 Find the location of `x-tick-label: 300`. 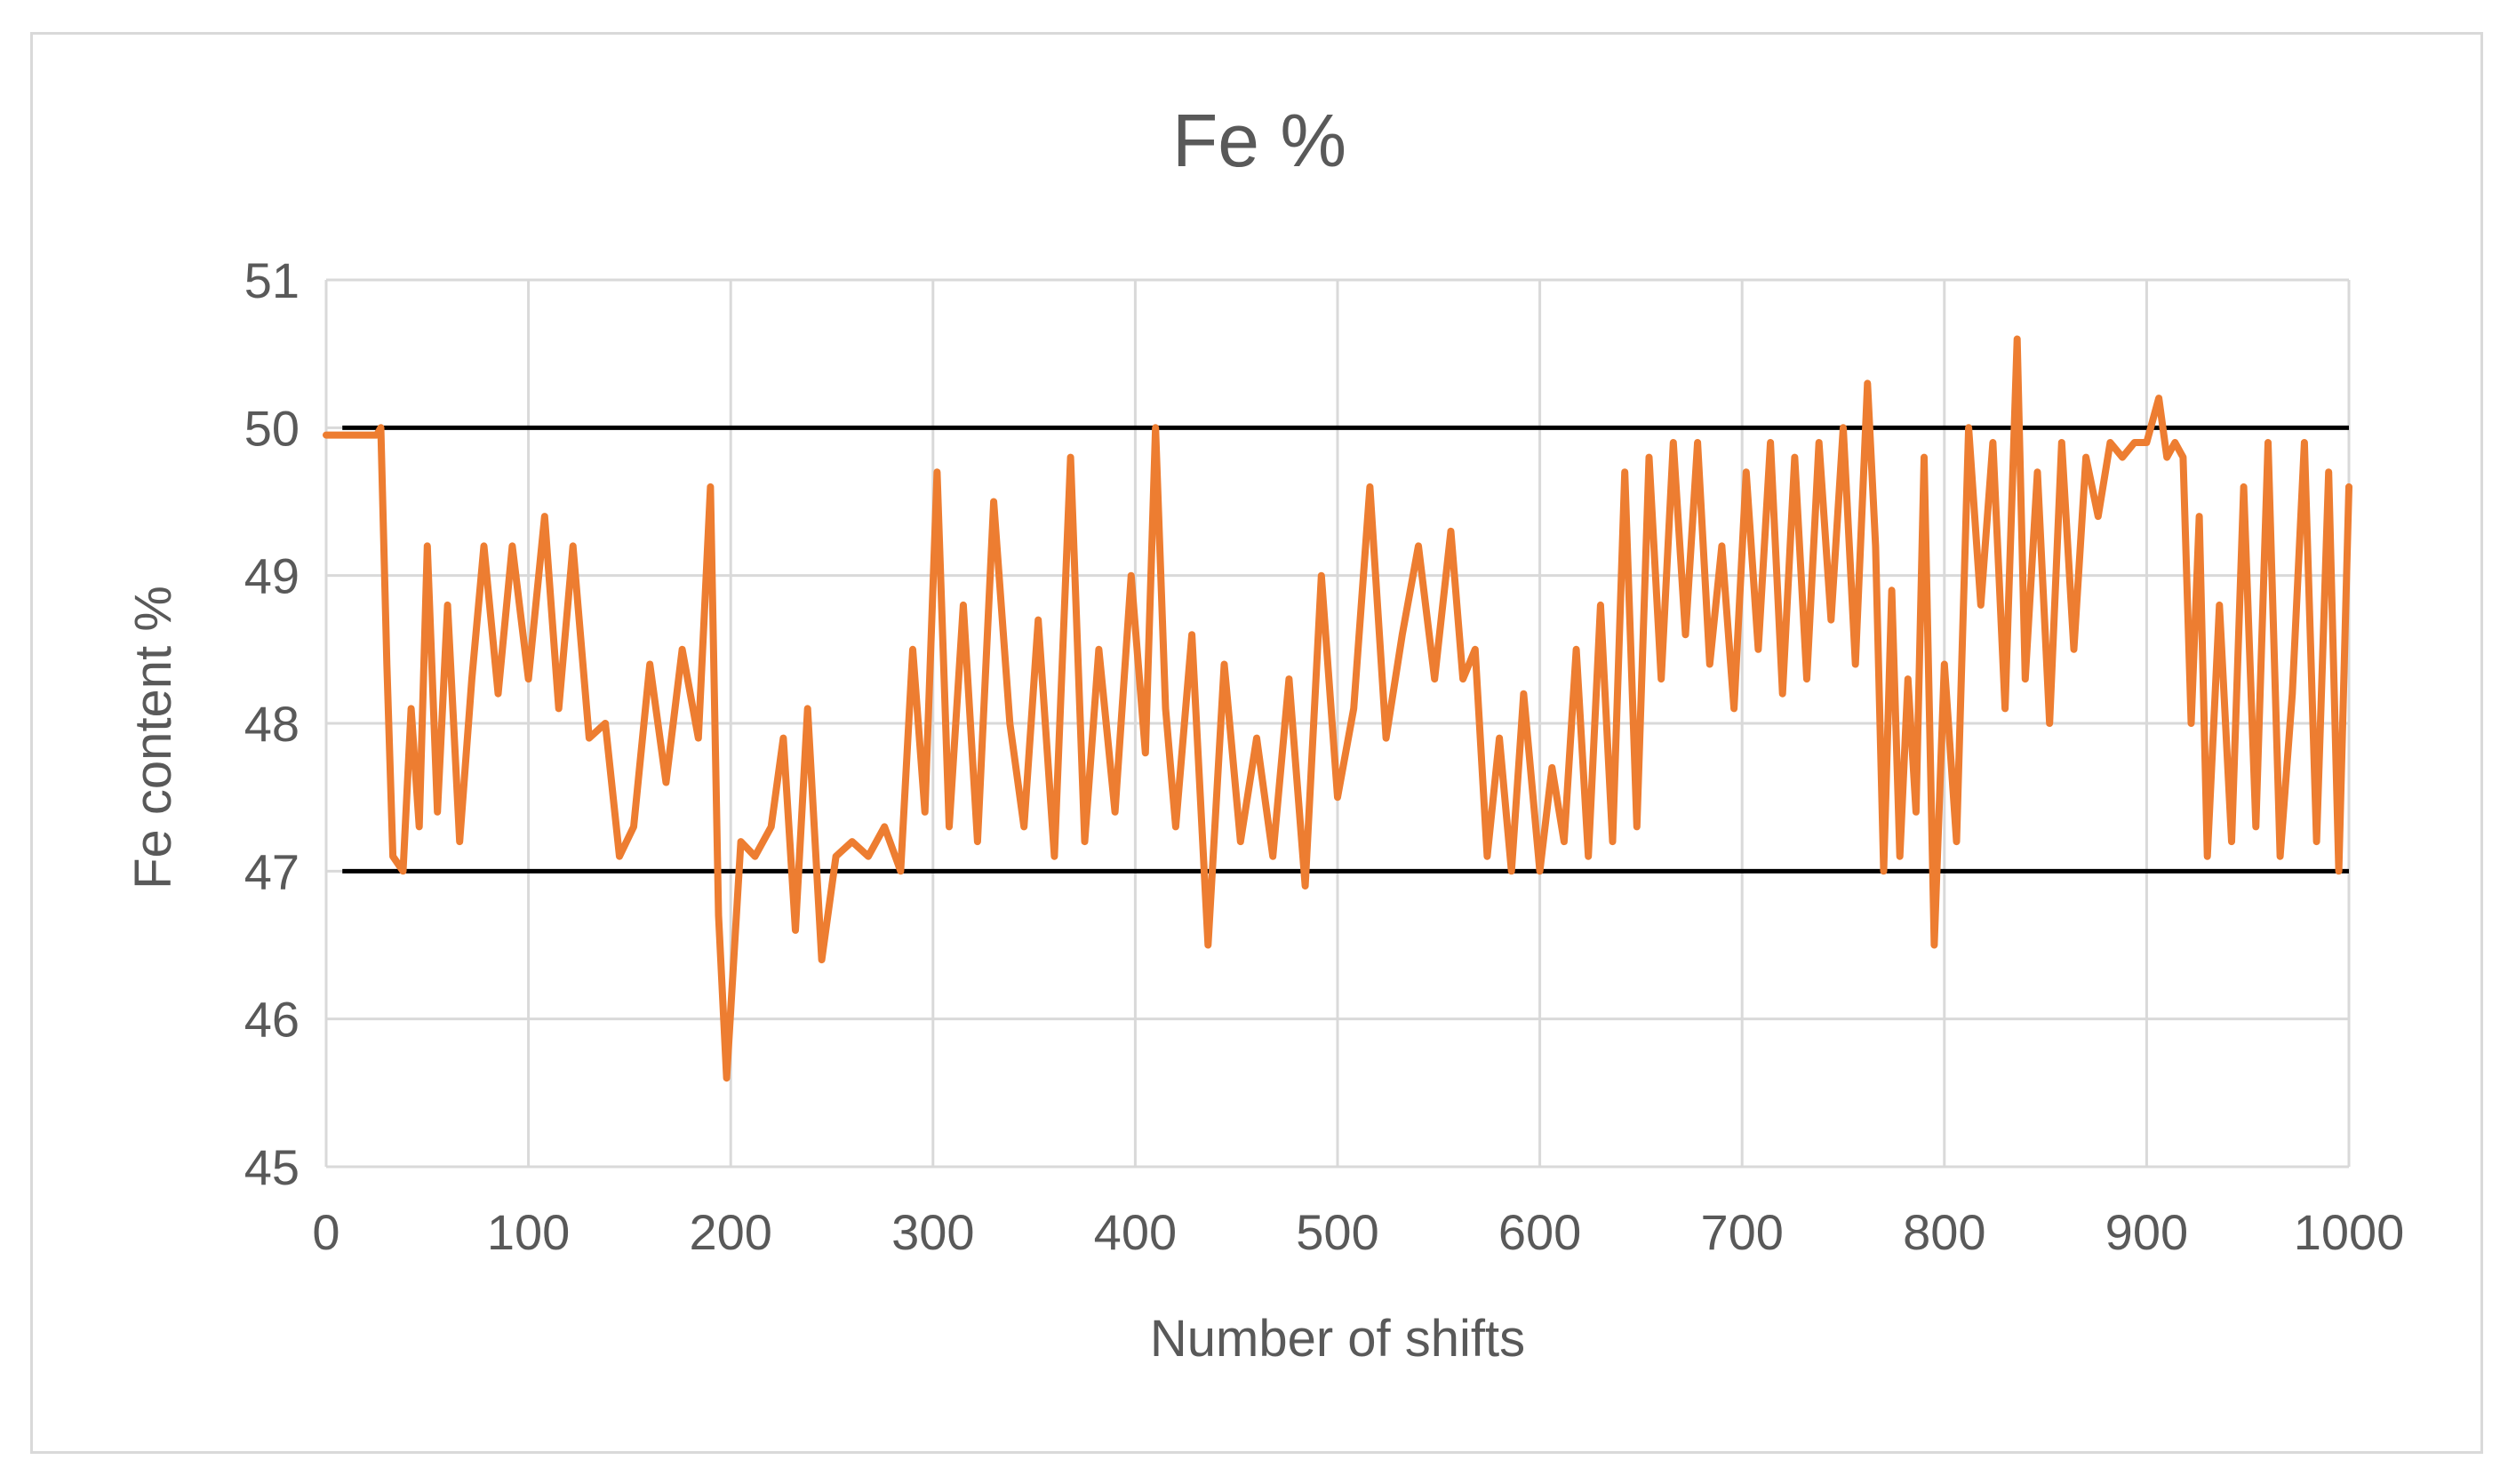

x-tick-label: 300 is located at coordinates (932, 1232).